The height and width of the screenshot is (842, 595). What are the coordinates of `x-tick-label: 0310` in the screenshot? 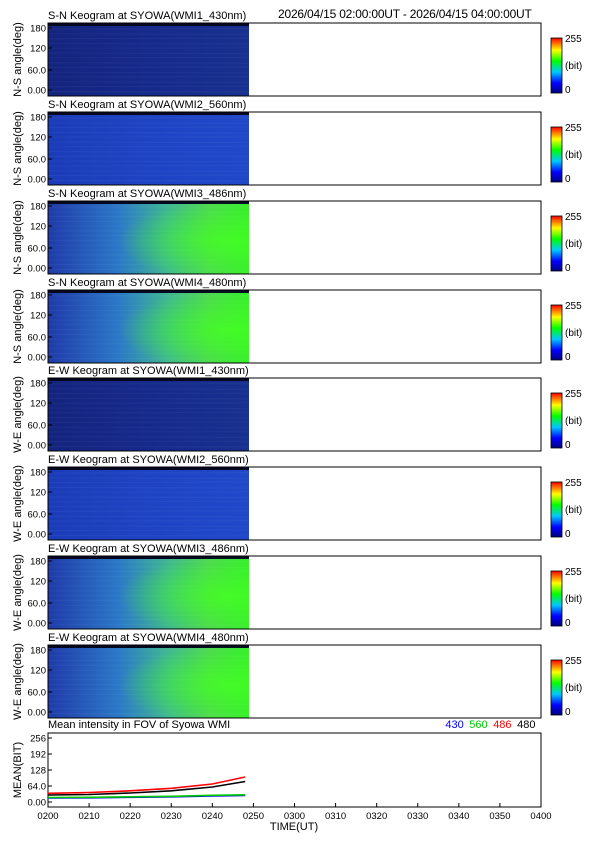 It's located at (335, 816).